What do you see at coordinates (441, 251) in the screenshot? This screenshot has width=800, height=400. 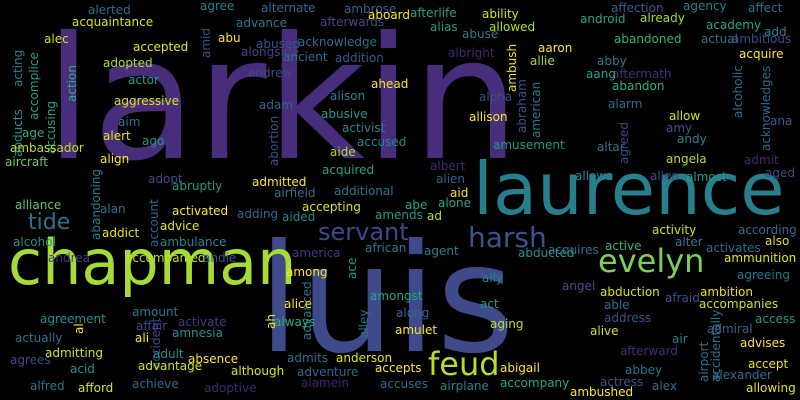 I see `cloud-word: agent` at bounding box center [441, 251].